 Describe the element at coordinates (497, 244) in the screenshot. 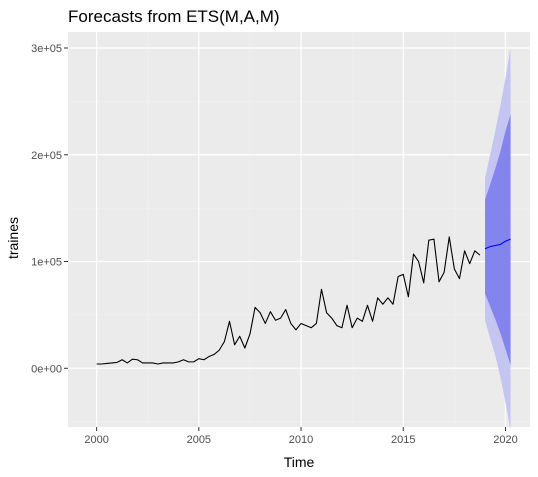

I see `series-line-forecast` at that location.